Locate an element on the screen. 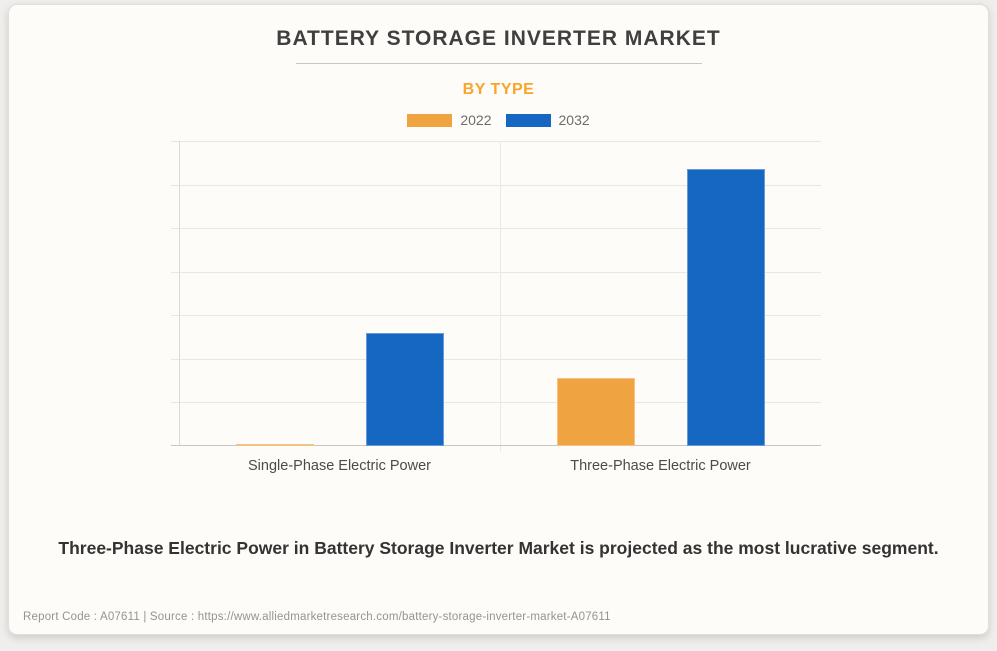  category-separator-line is located at coordinates (500, 296).